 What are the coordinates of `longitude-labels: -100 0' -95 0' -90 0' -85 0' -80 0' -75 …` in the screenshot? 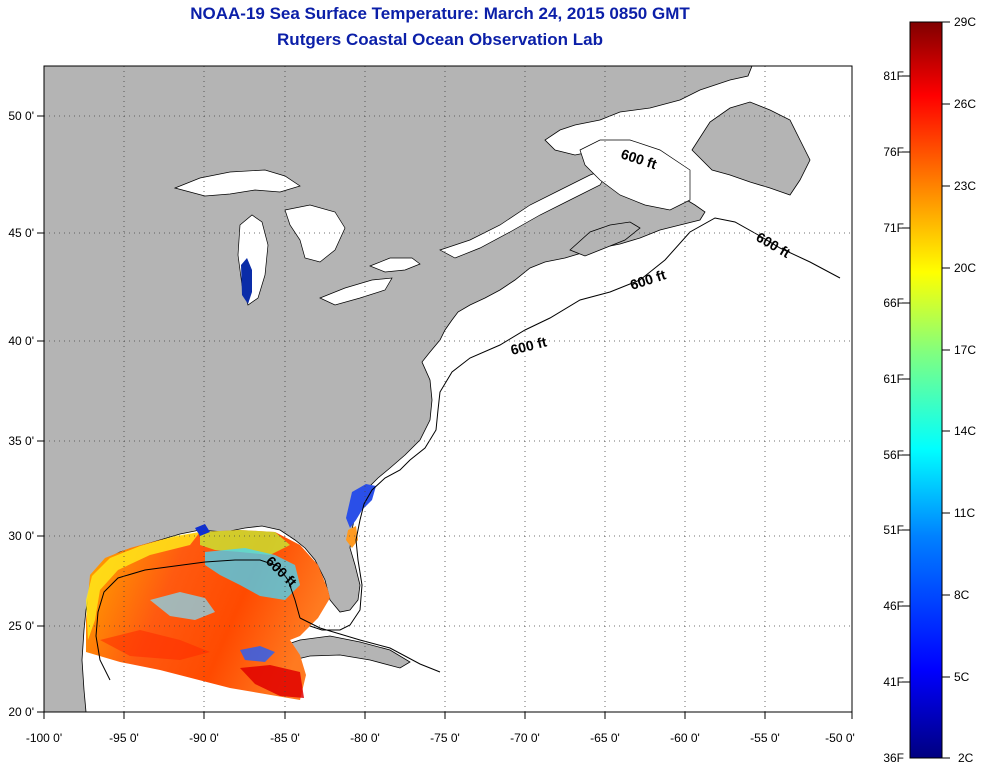 It's located at (440, 738).